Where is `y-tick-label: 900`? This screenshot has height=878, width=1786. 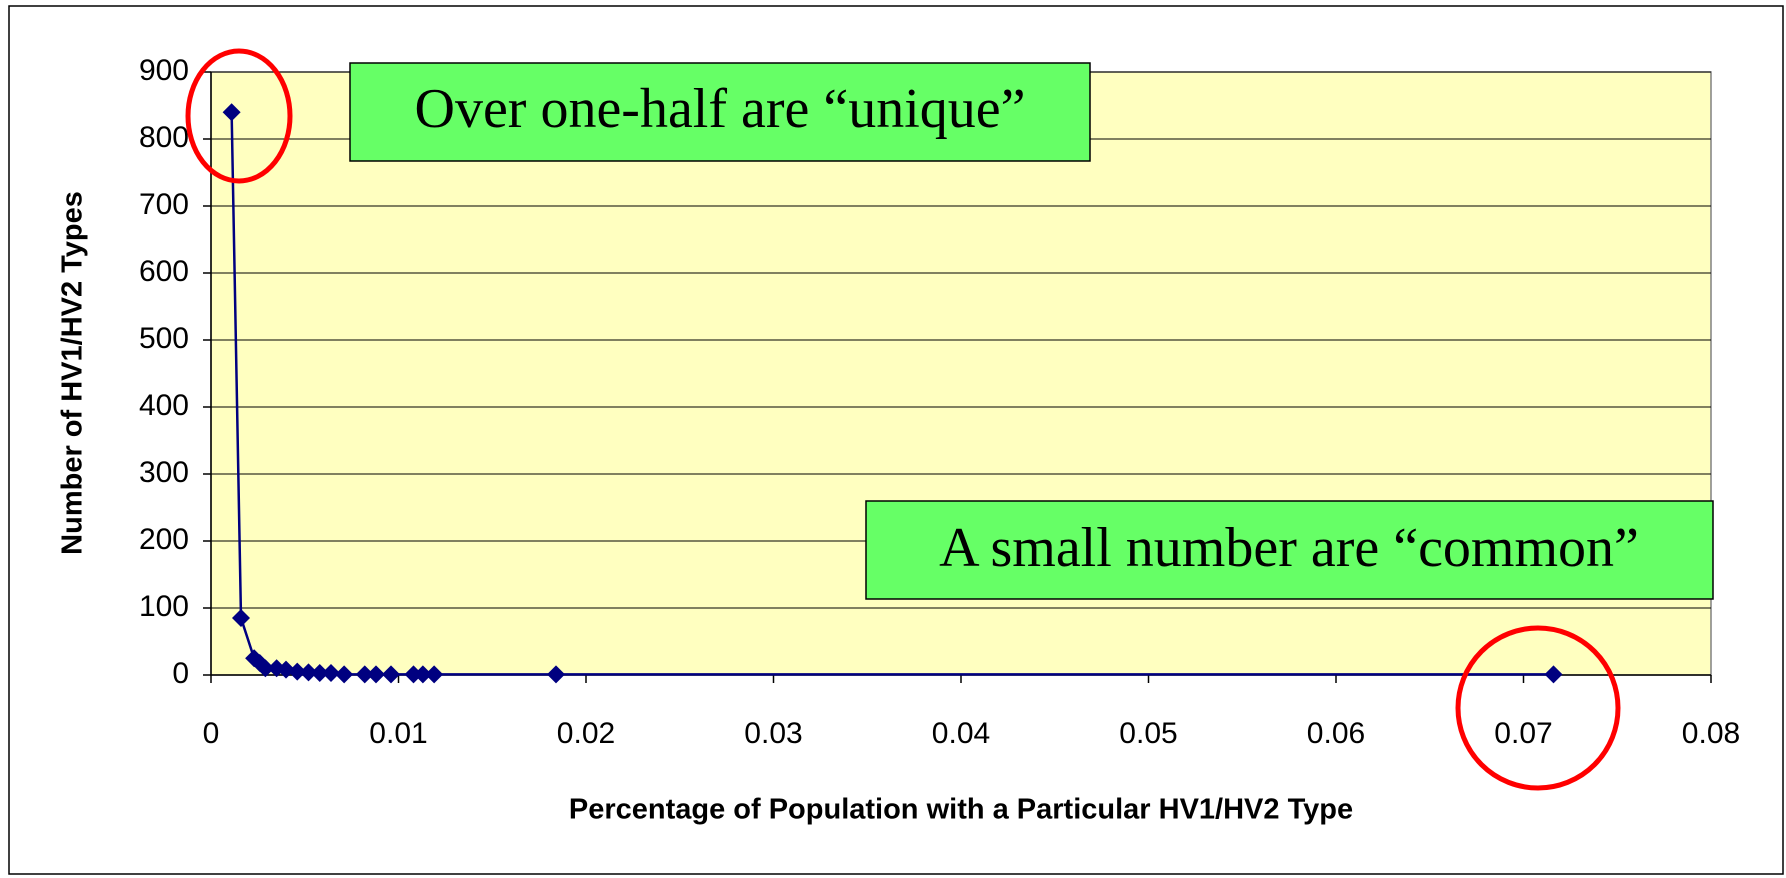
y-tick-label: 900 is located at coordinates (164, 70).